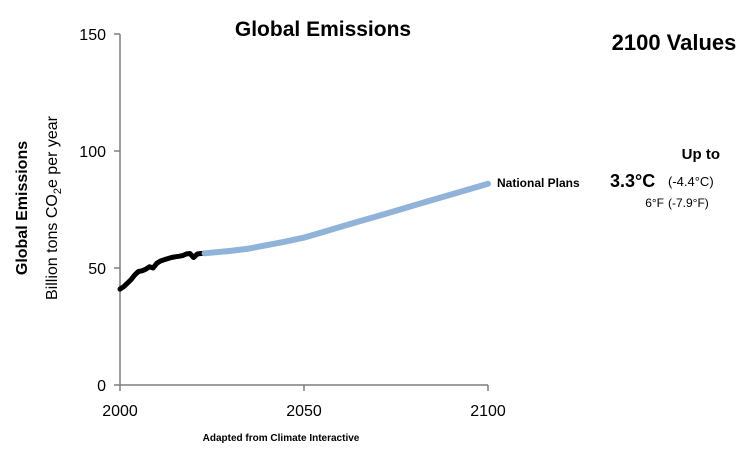 The height and width of the screenshot is (452, 750). Describe the element at coordinates (346, 218) in the screenshot. I see `national-plans-line` at that location.